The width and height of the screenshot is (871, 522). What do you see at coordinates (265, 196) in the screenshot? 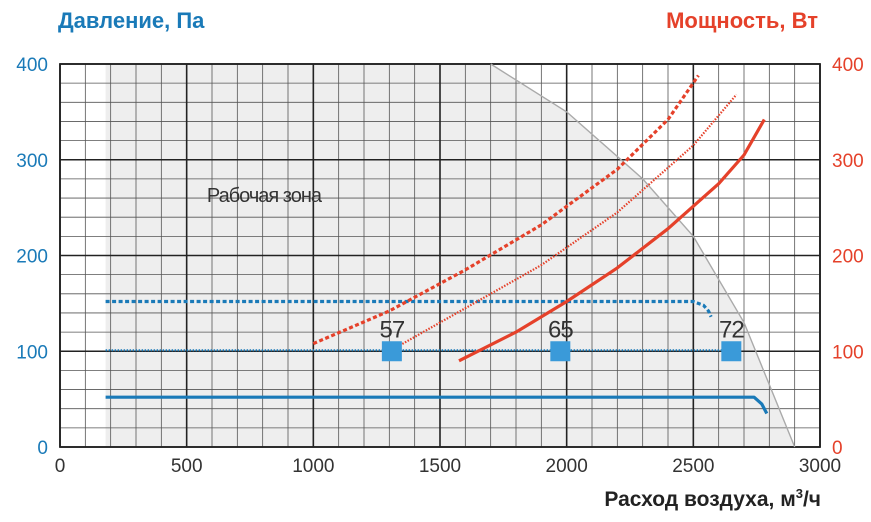
I see `working-zone-label: Рабочая зона` at bounding box center [265, 196].